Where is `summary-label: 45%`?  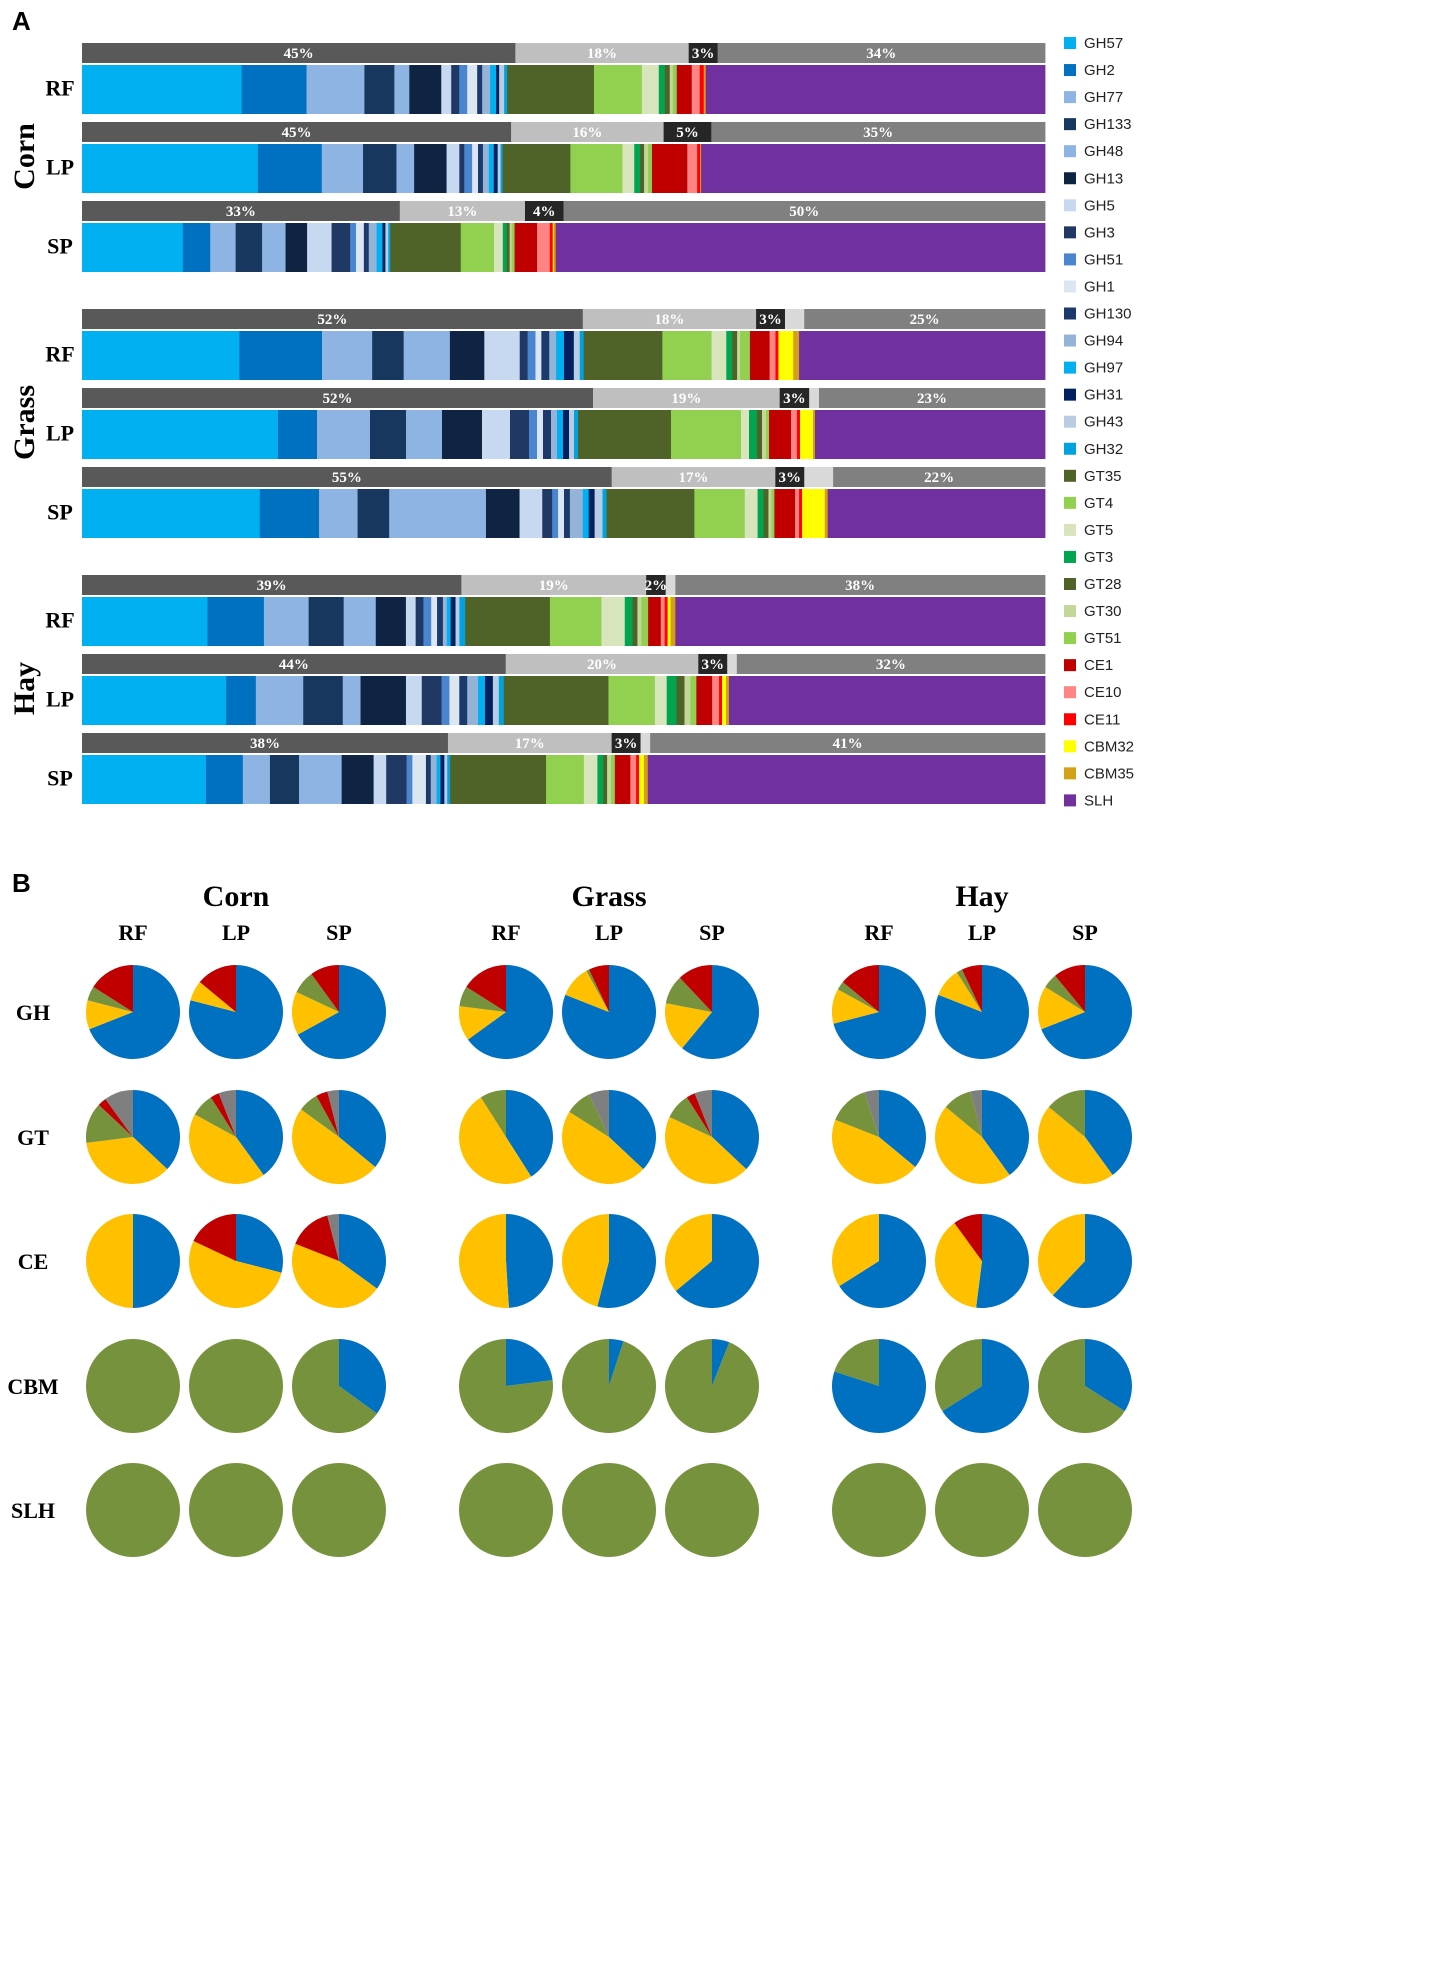
summary-label: 45% is located at coordinates (297, 133).